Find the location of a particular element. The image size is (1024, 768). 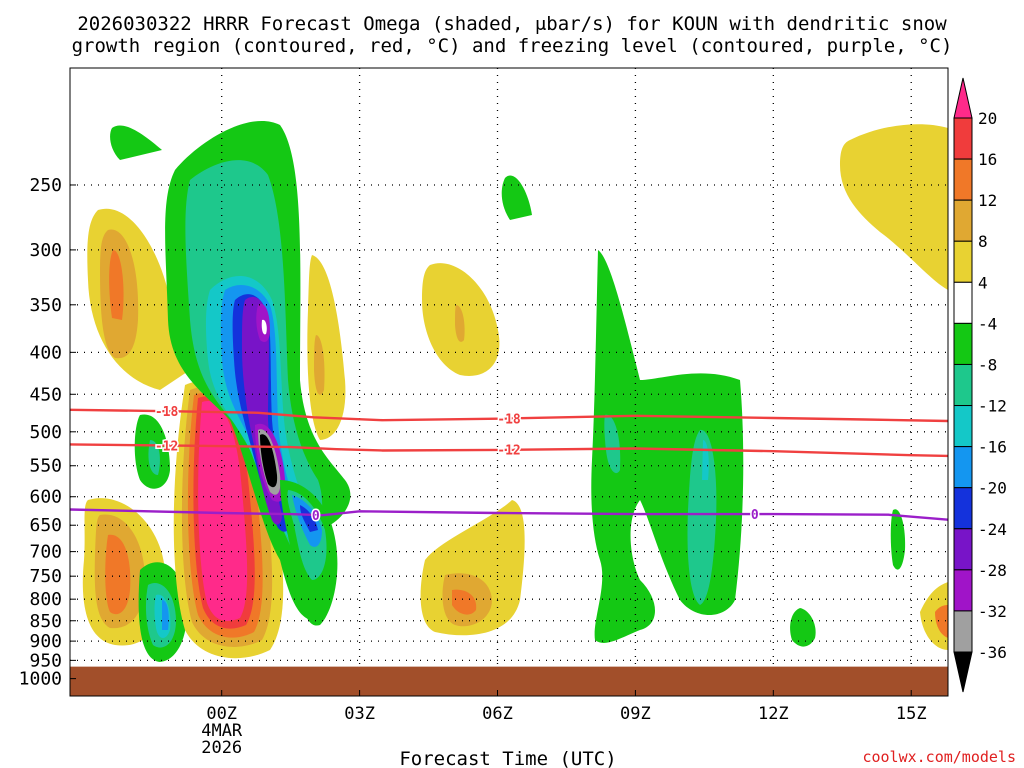

y-tick-label: 1000 is located at coordinates (40, 679).